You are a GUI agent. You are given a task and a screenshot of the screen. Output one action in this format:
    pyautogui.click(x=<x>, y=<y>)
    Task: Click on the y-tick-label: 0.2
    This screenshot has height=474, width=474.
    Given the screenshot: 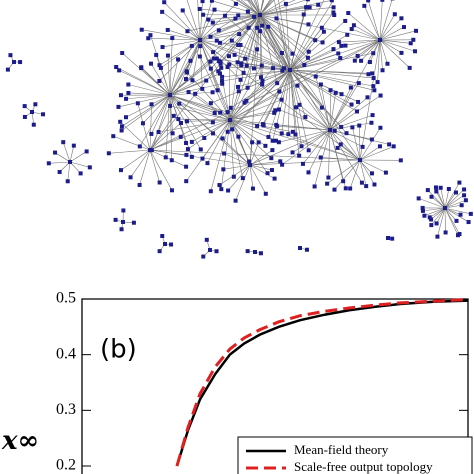 What is the action you would take?
    pyautogui.click(x=66, y=465)
    